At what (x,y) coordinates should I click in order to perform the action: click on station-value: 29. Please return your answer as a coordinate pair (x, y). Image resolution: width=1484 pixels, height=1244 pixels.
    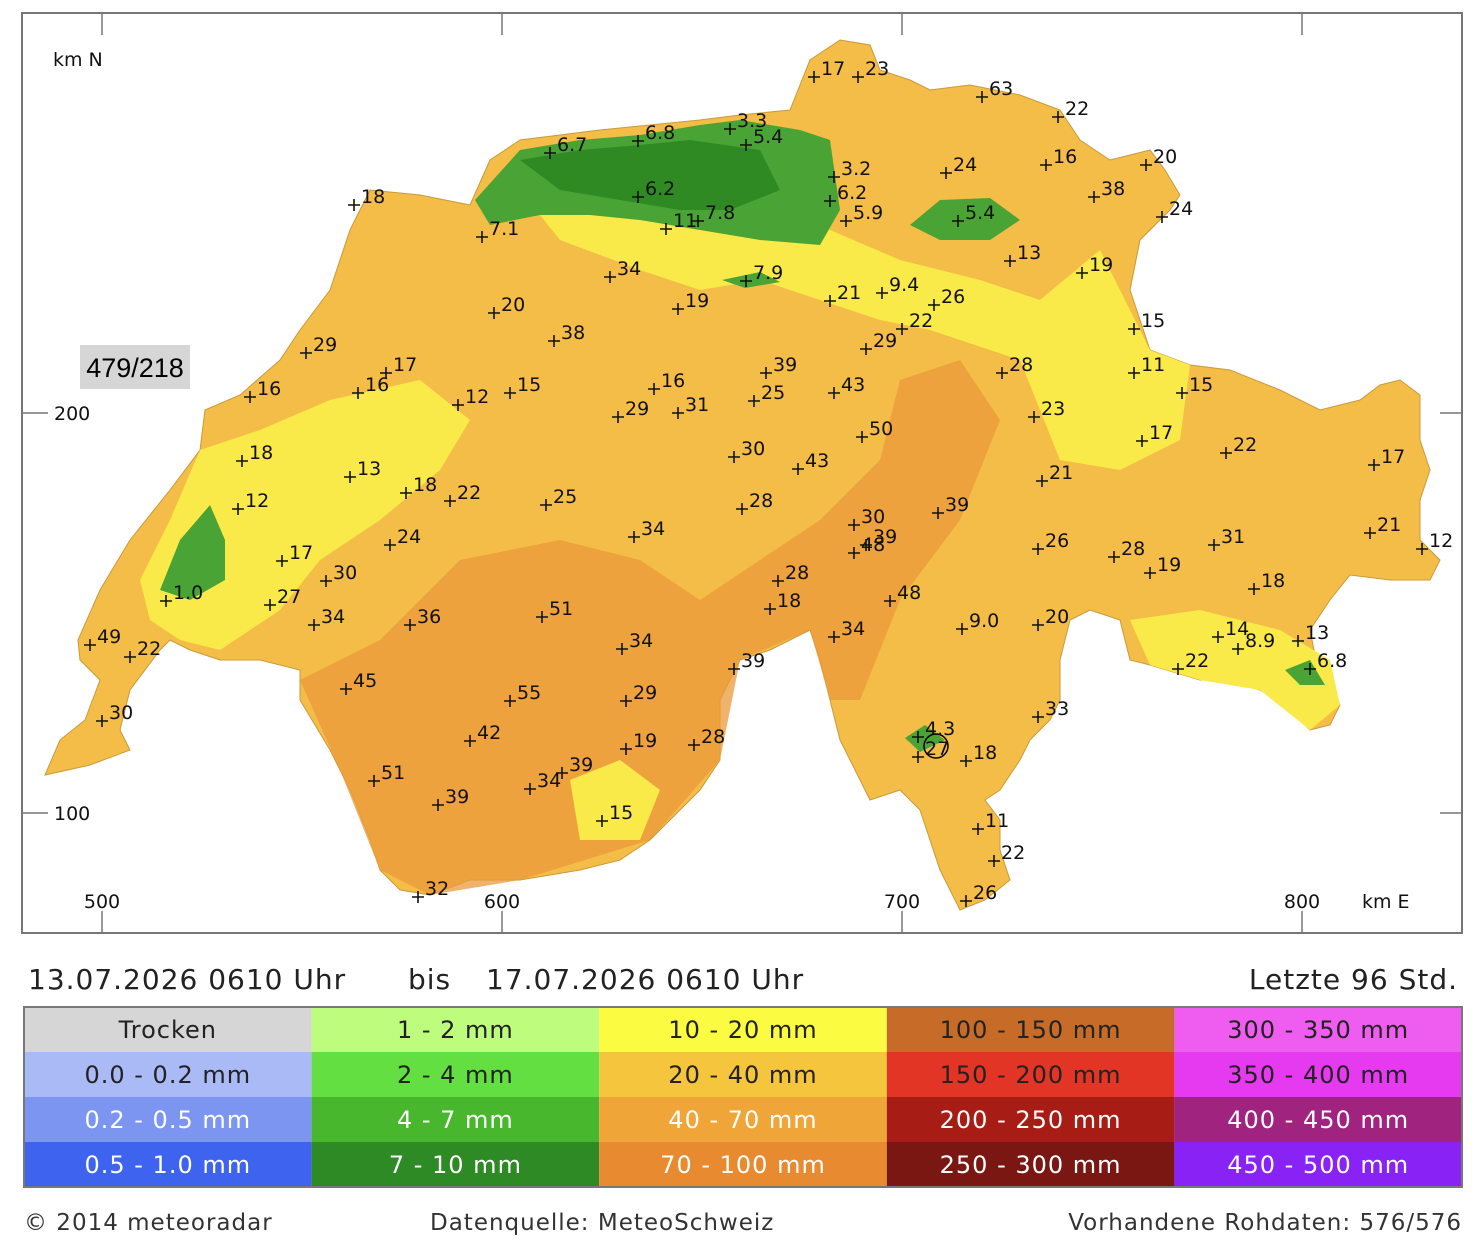
    Looking at the image, I should click on (645, 693).